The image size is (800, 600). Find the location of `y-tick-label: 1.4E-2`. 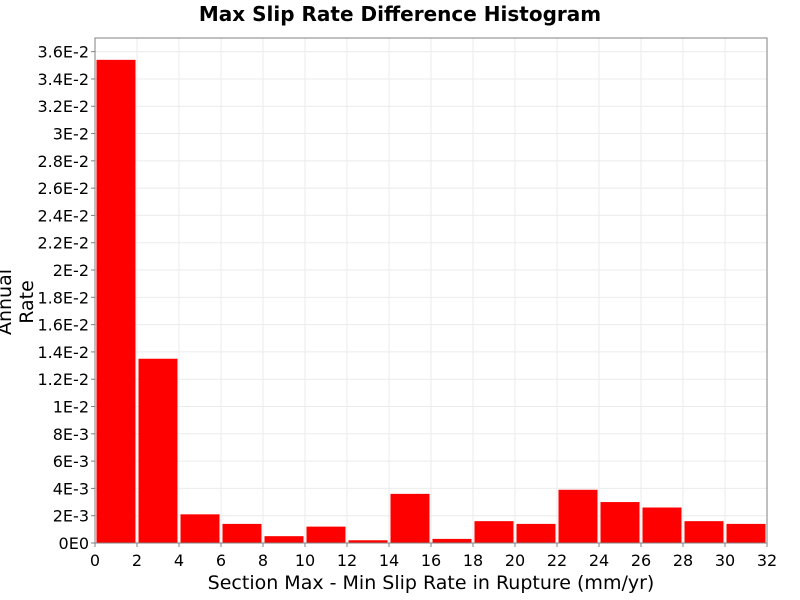

y-tick-label: 1.4E-2 is located at coordinates (63, 352).